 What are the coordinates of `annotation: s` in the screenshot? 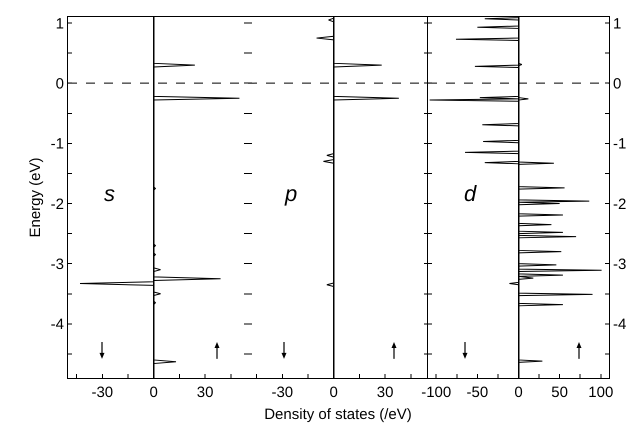 It's located at (109, 193).